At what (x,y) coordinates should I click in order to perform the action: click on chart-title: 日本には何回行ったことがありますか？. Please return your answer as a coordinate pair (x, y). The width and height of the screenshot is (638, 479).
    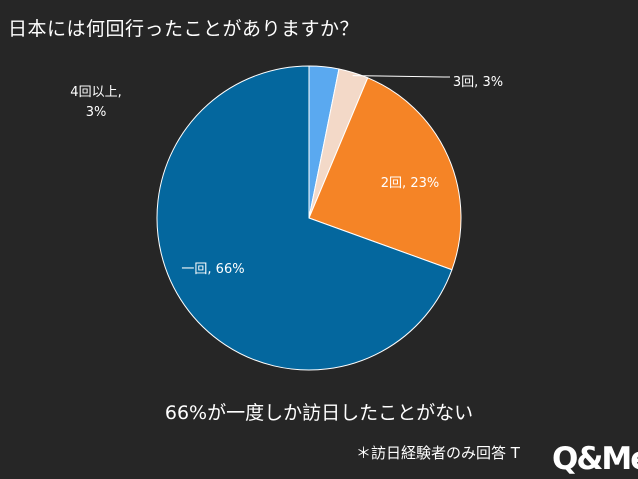
    Looking at the image, I should click on (184, 29).